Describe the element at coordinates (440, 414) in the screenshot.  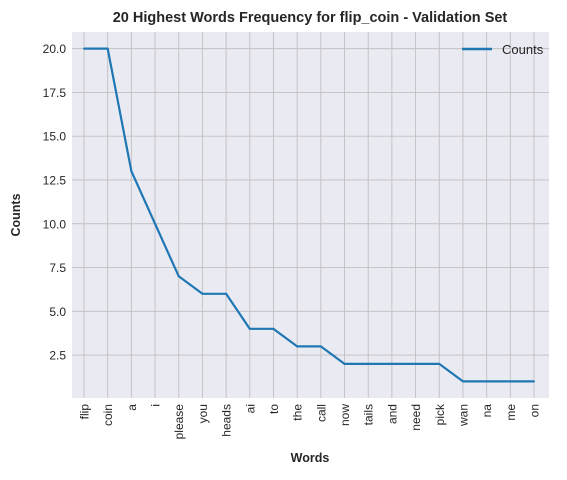
I see `x-tick-label: pick` at that location.